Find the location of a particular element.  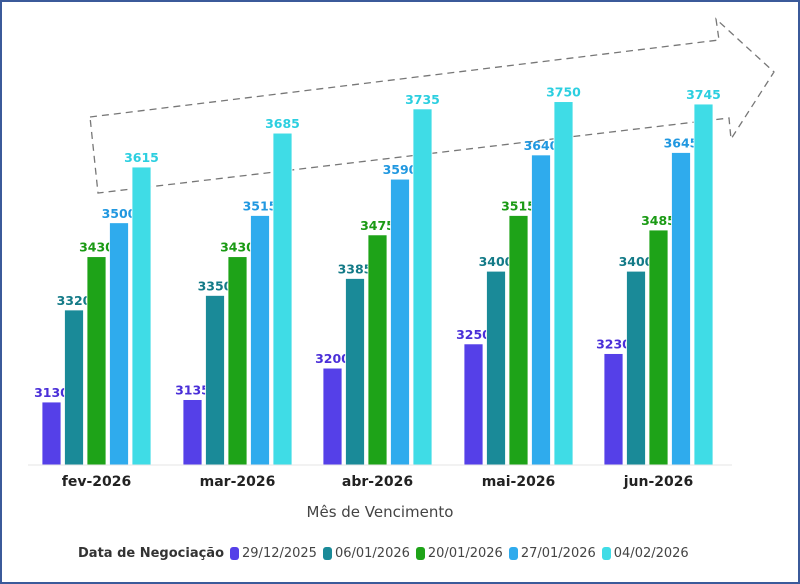

bar-jun-2026-06/01/2026 is located at coordinates (636, 368).